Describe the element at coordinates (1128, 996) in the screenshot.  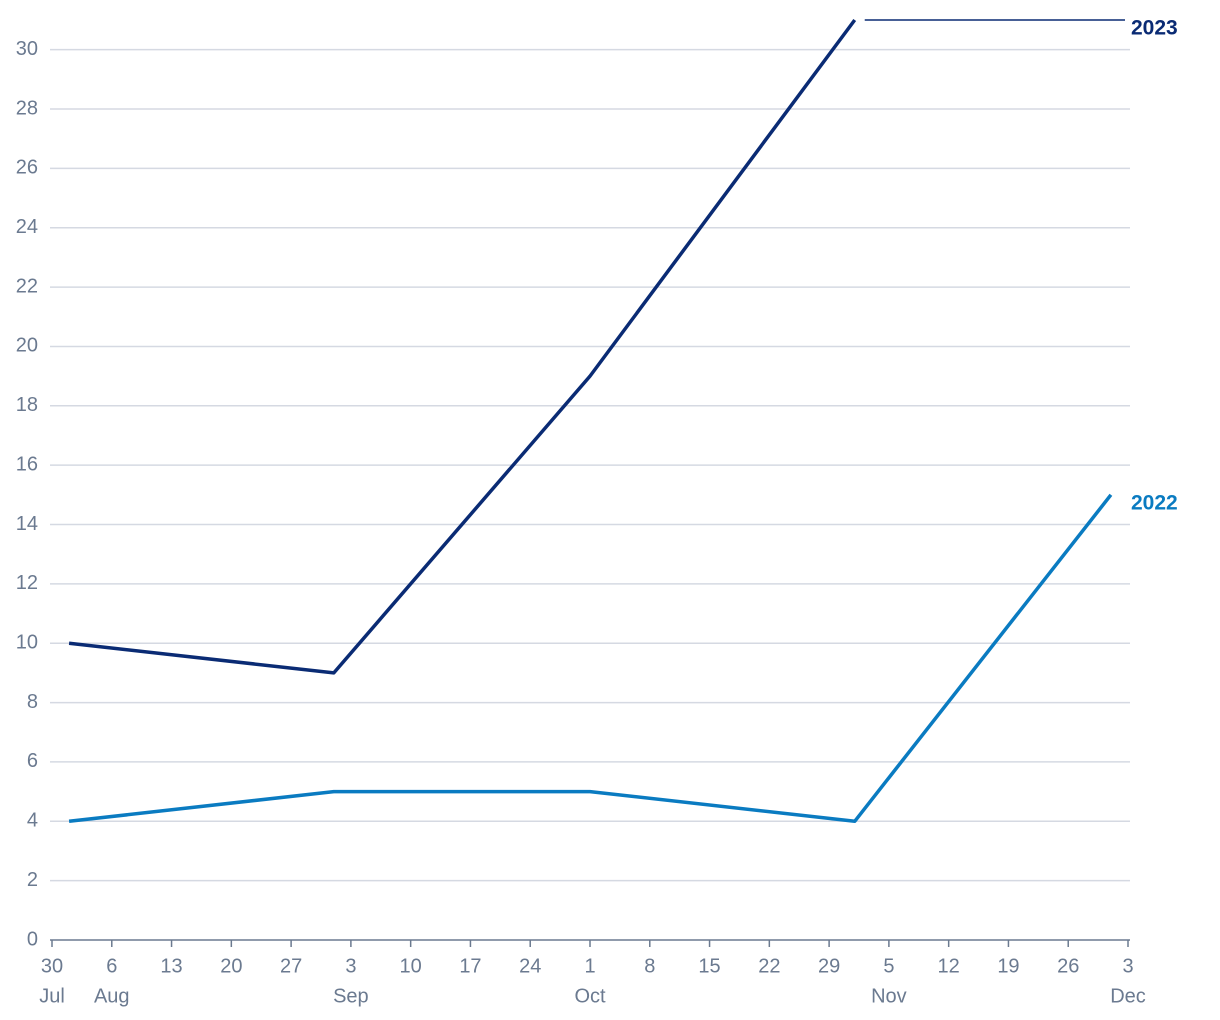
I see `x-tick-month: Dec` at that location.